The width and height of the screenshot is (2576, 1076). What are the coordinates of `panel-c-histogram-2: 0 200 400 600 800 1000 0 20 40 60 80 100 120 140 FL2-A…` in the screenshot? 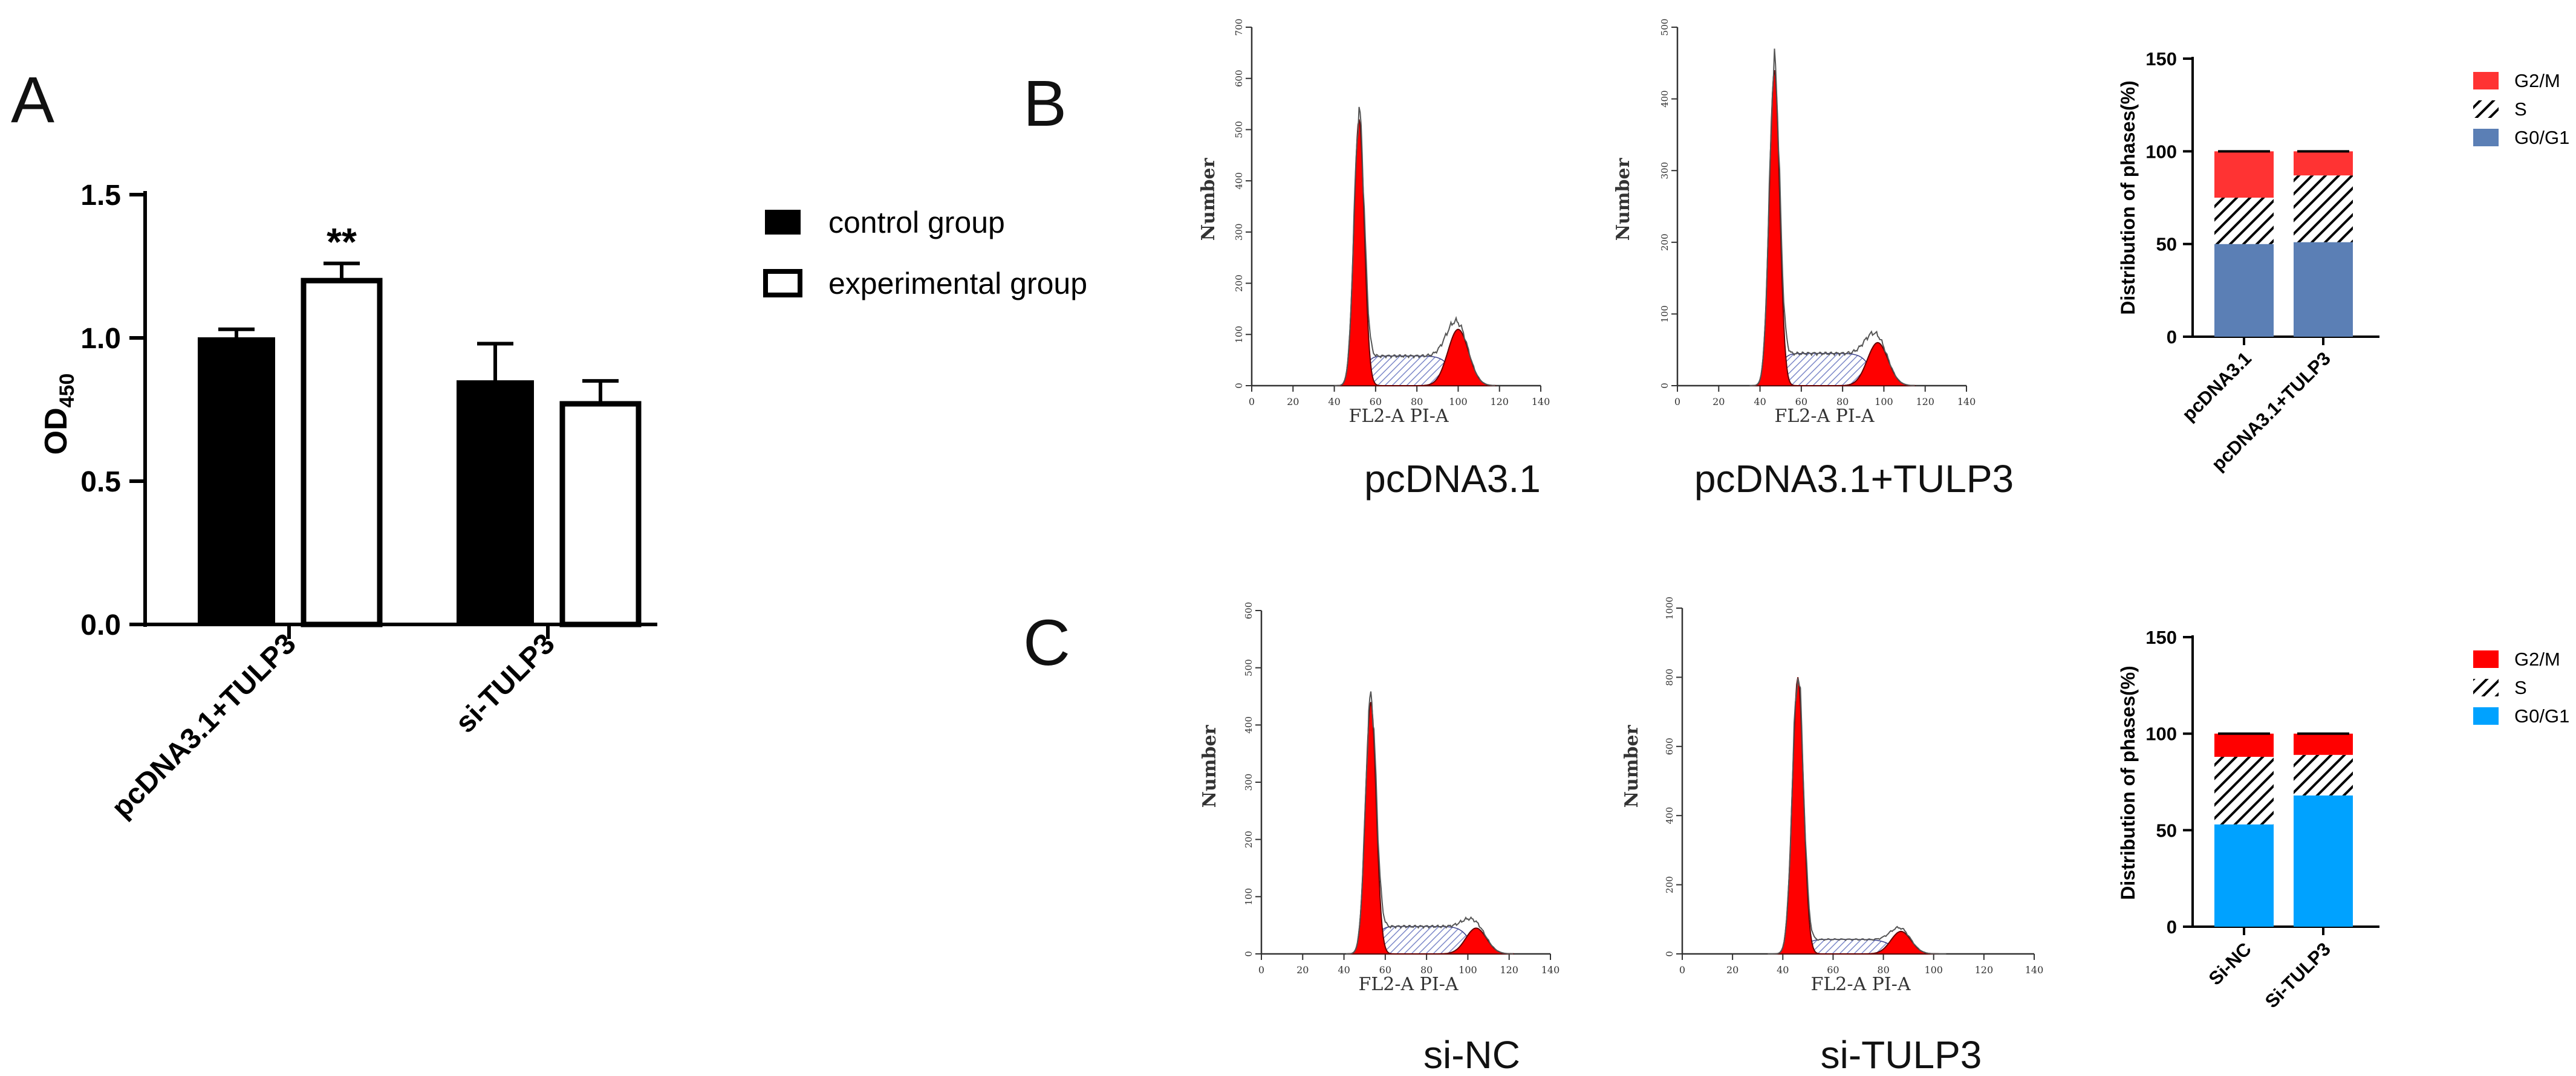 It's located at (1832, 837).